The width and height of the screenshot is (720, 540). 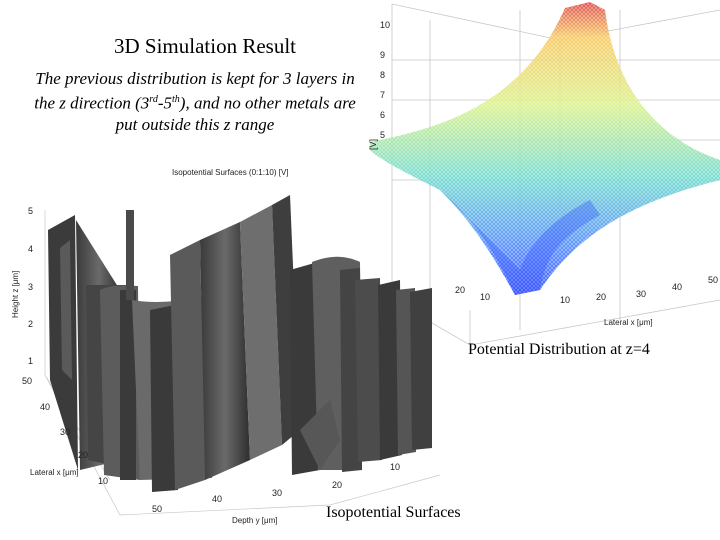 What do you see at coordinates (382, 75) in the screenshot?
I see `surface-z-tick: 8` at bounding box center [382, 75].